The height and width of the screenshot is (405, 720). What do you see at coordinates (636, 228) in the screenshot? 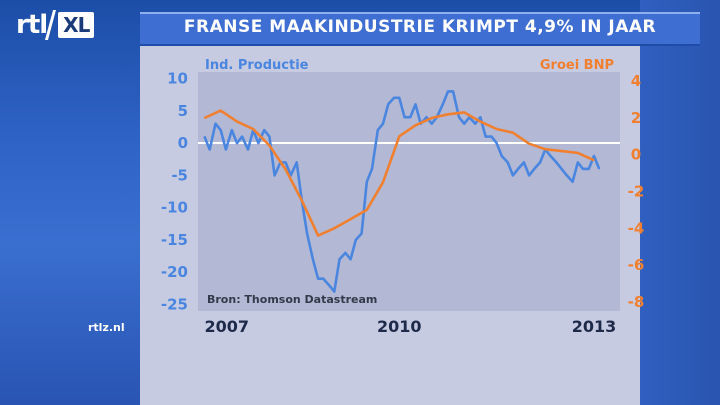
I see `right-tick-label: -4` at bounding box center [636, 228].